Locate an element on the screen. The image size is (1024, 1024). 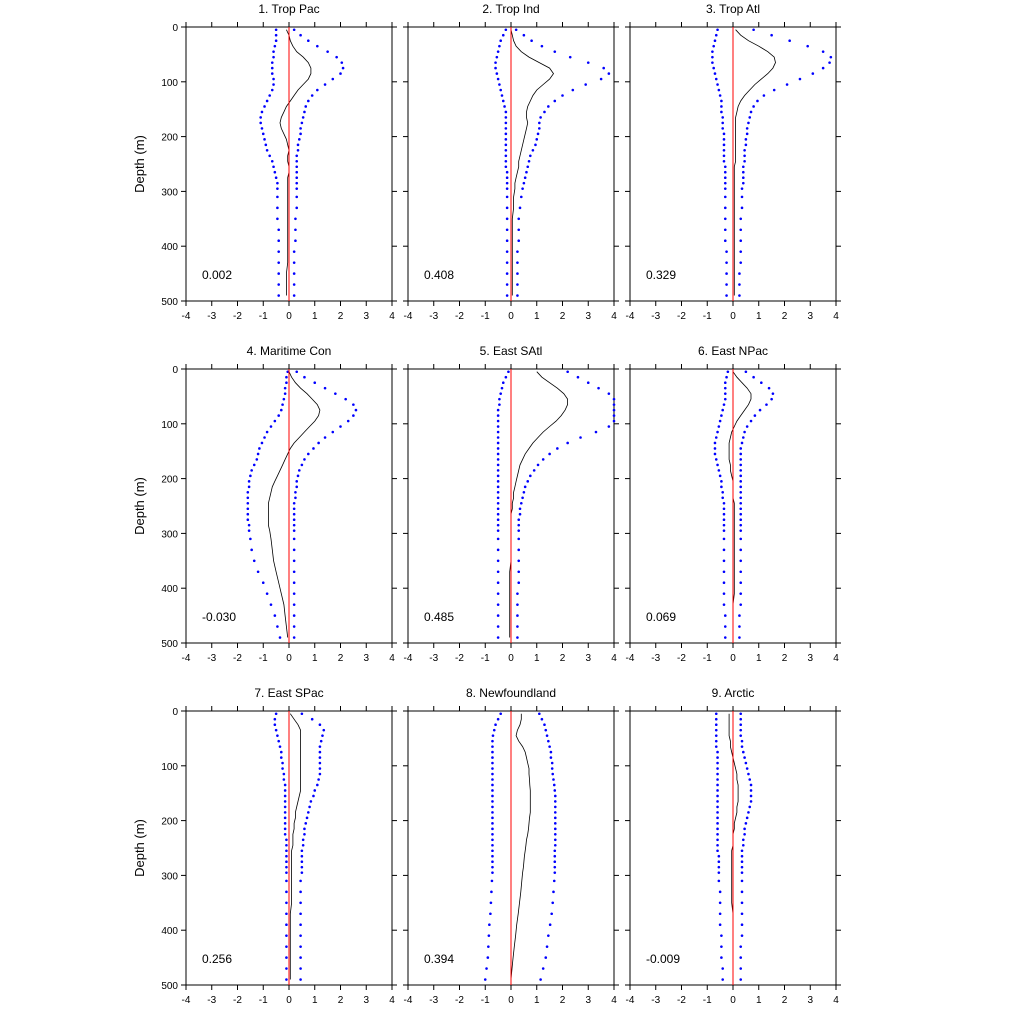
chart-panel: 3. Trop Atl -4 -3 -2 -1 0 1 2 3 4 0.329 is located at coordinates (733, 162).